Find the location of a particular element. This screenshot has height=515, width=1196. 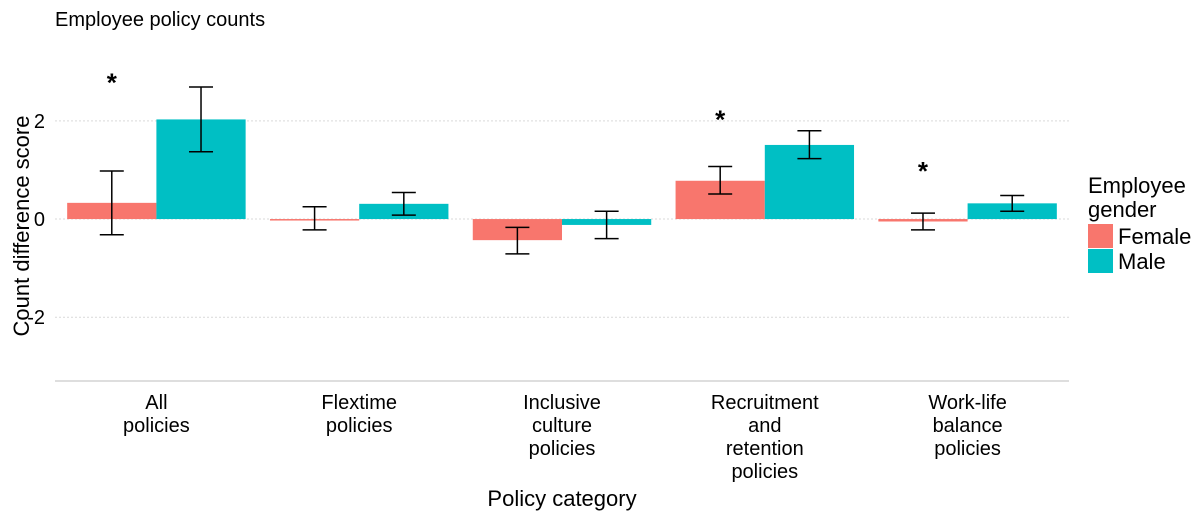

x-tick-label: Inclusive culture policies is located at coordinates (562, 426).